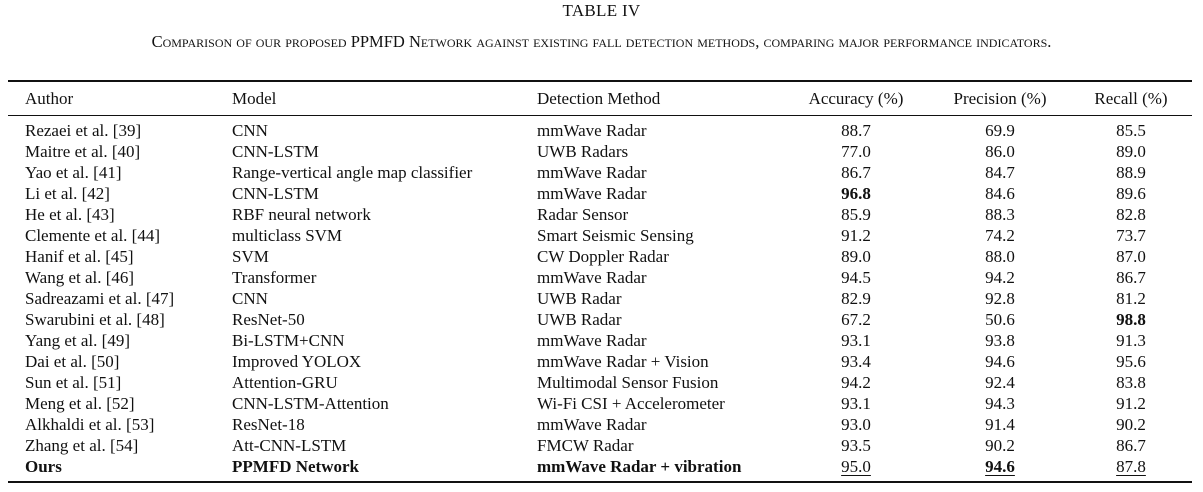 The image size is (1203, 492). Describe the element at coordinates (856, 319) in the screenshot. I see `cell-accuracy: 67.2` at that location.